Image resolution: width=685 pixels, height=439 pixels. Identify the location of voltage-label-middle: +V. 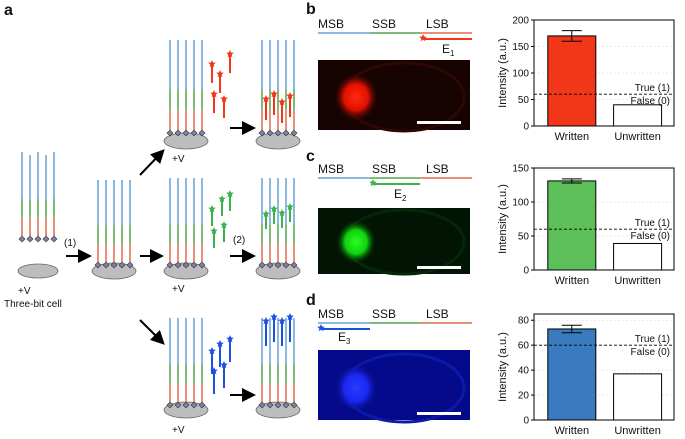
(178, 289).